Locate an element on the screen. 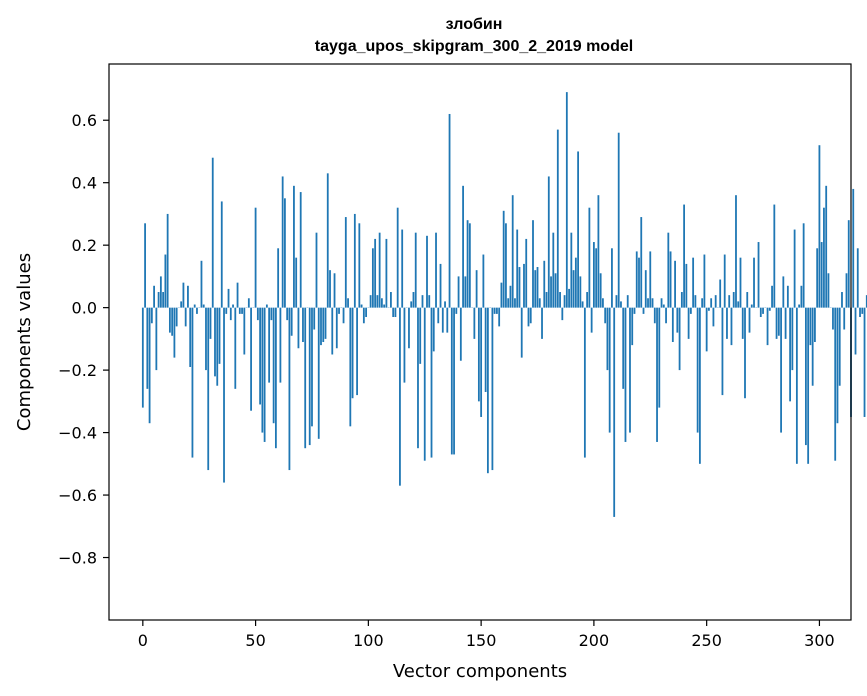 The width and height of the screenshot is (867, 696). x-tick-label: 250 is located at coordinates (706, 640).